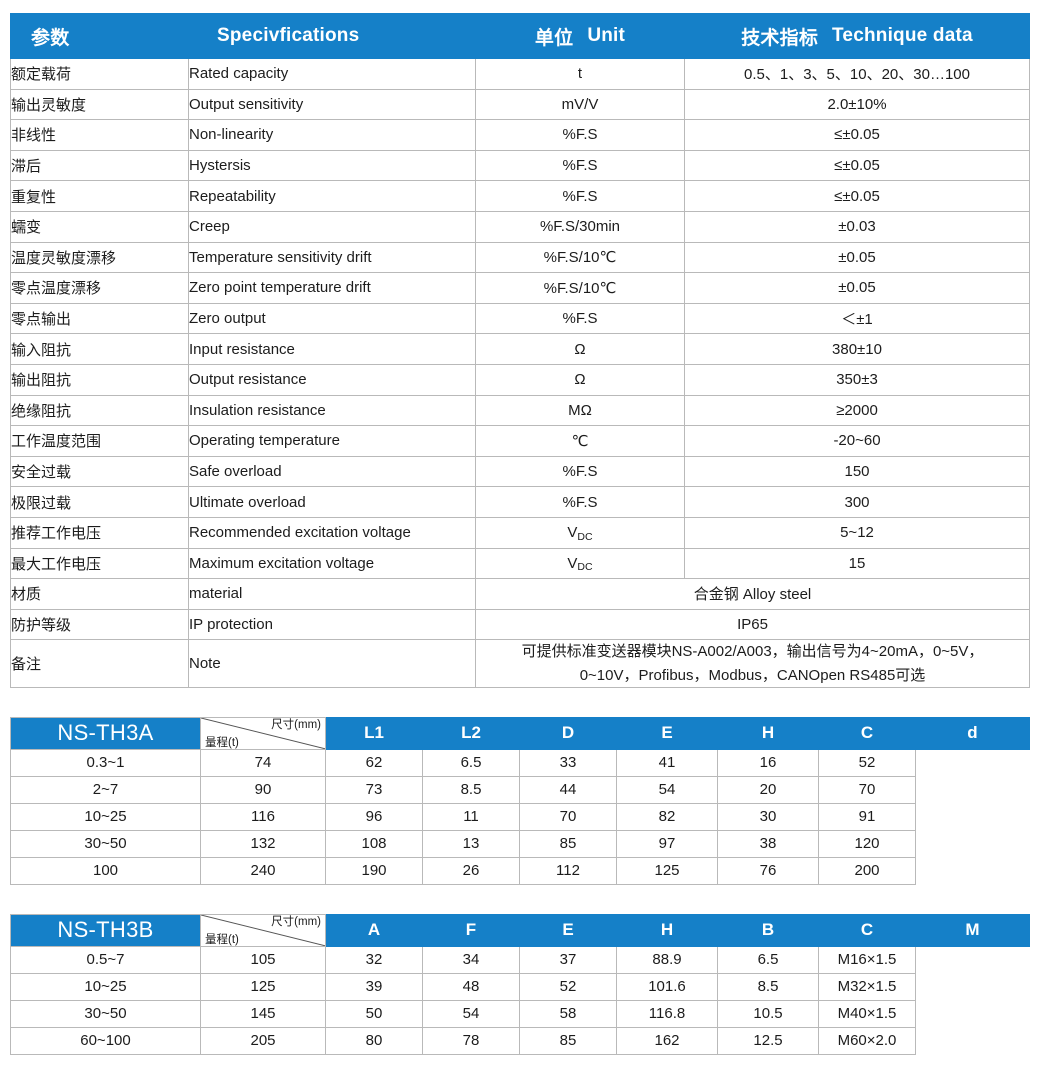  What do you see at coordinates (520, 441) in the screenshot?
I see `table-row: 工作温度范围 Operating temperature ℃ -20~60` at bounding box center [520, 441].